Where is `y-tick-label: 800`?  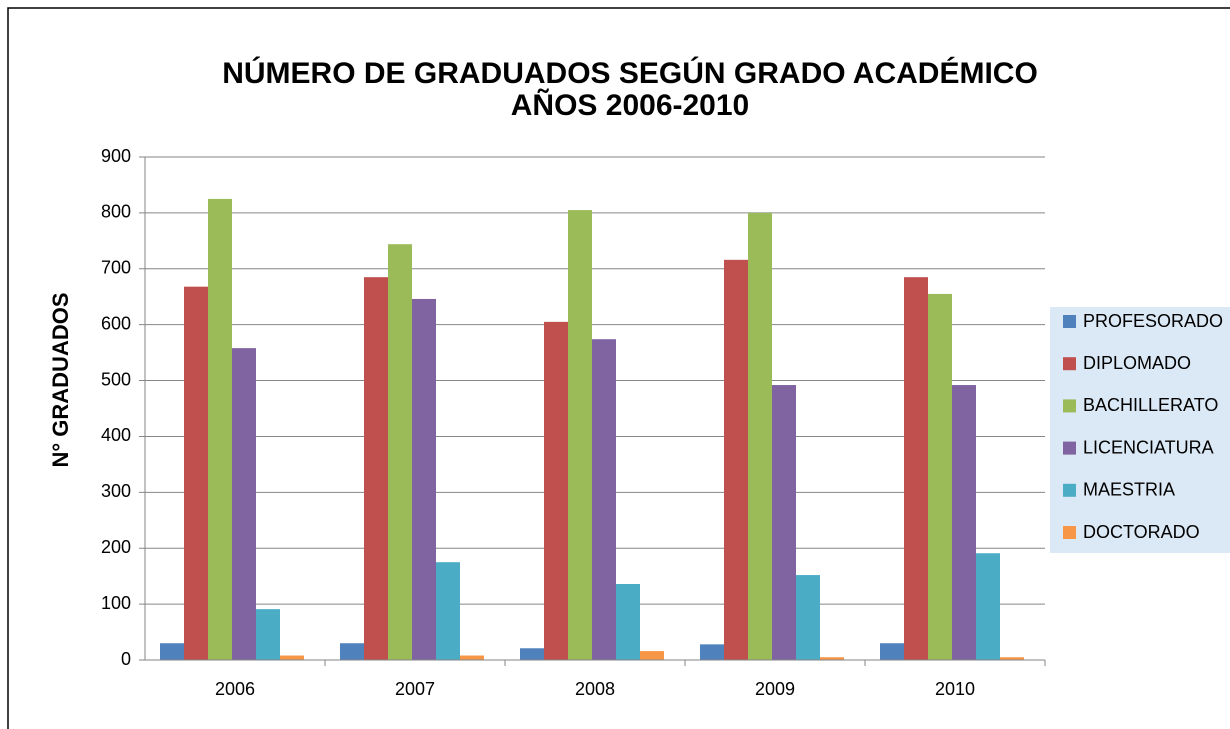 y-tick-label: 800 is located at coordinates (116, 212).